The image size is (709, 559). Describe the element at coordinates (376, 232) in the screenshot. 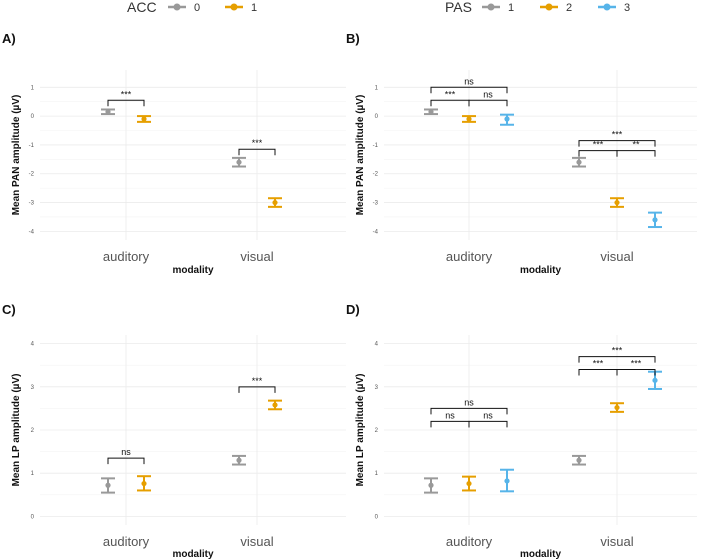

I see `y-tick-label: -4` at that location.